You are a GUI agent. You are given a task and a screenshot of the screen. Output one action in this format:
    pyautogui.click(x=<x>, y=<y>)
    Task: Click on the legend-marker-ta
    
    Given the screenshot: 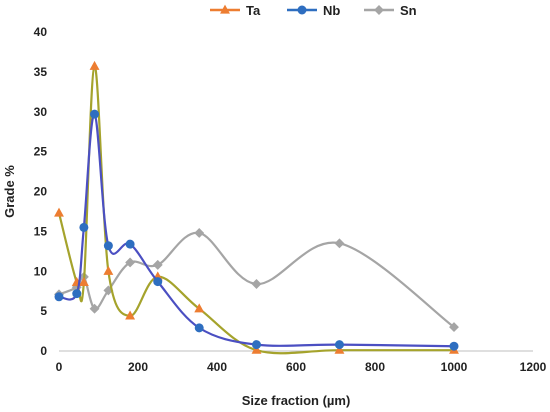 What is the action you would take?
    pyautogui.click(x=225, y=9)
    